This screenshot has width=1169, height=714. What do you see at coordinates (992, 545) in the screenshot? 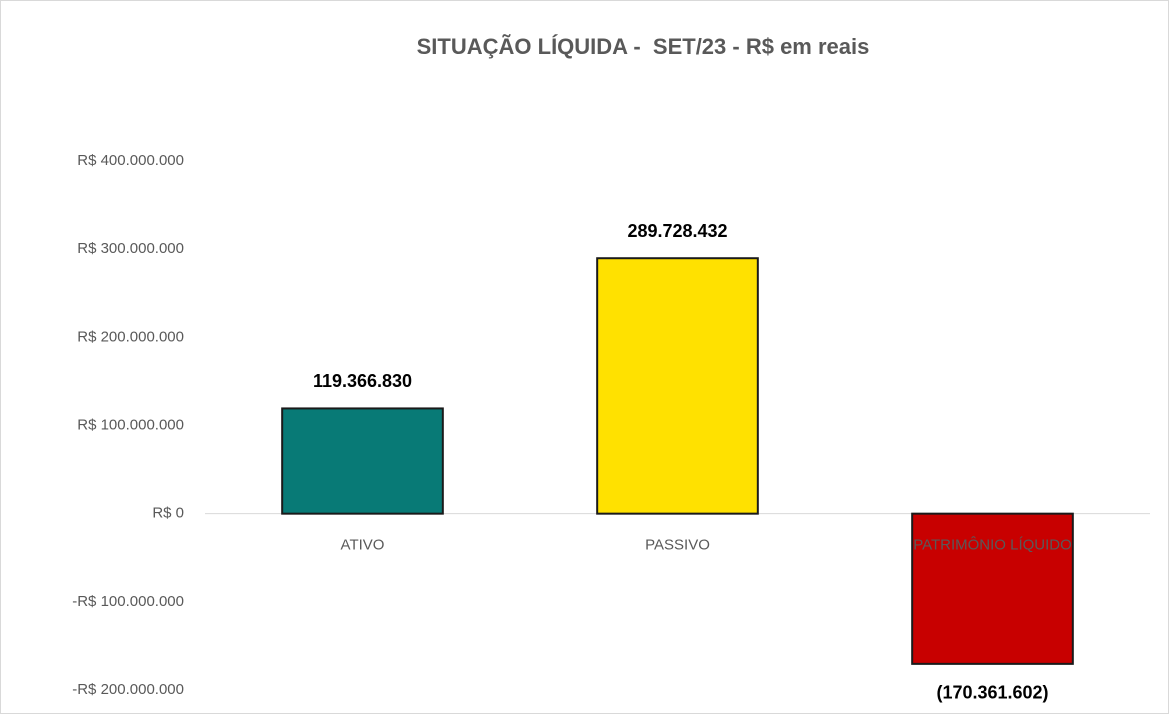
I see `x-tick-label: PATRIMÔNIO LÍQUIDO` at bounding box center [992, 545].